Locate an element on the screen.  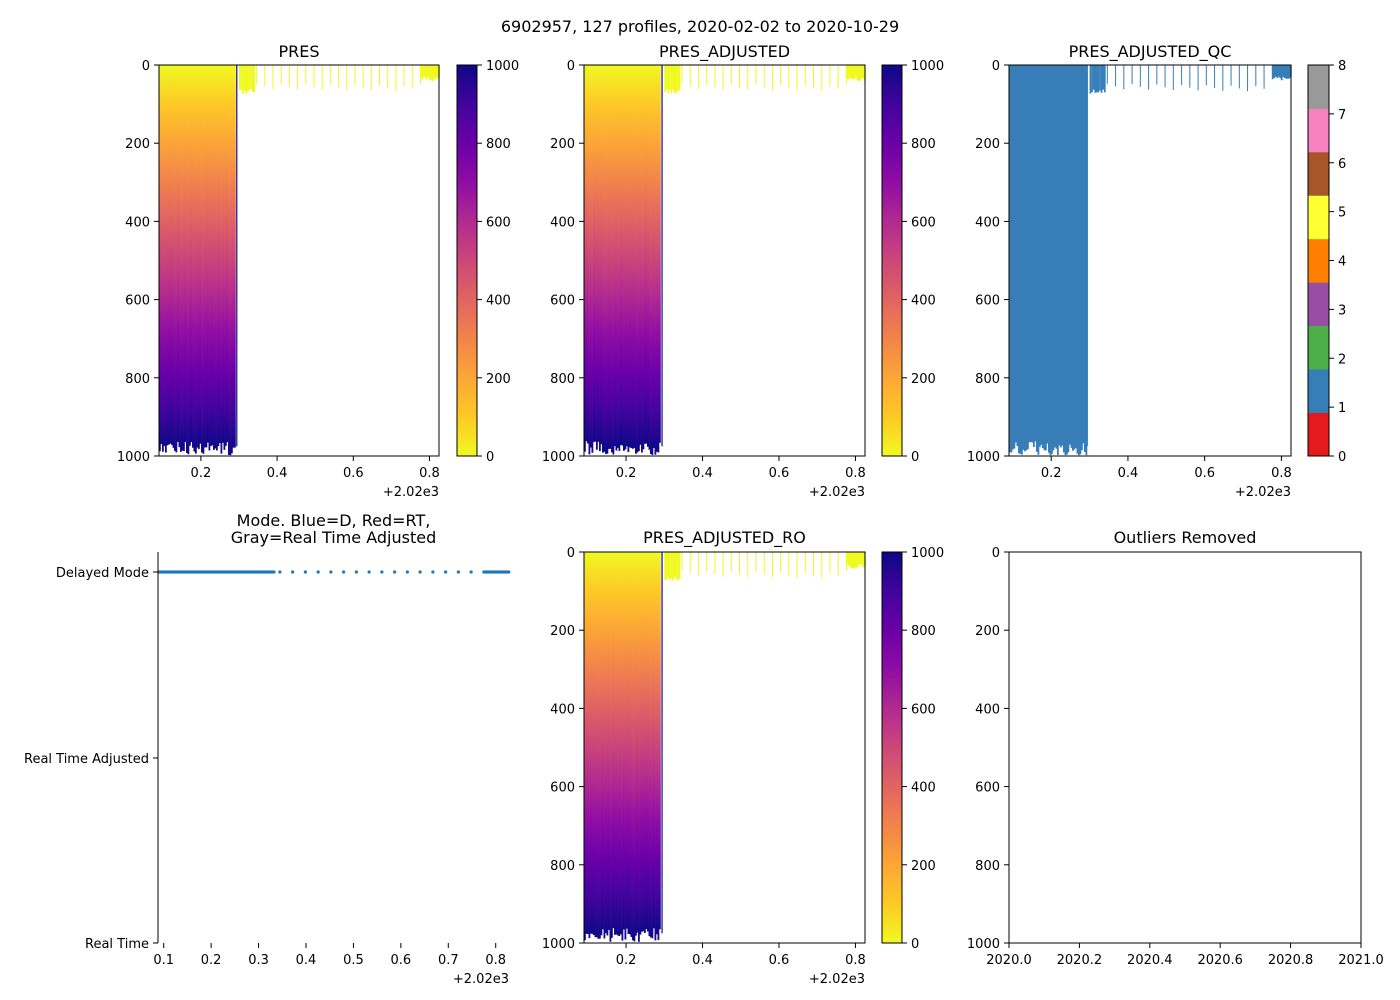
colorbar-tick-label: 400 is located at coordinates (923, 301).